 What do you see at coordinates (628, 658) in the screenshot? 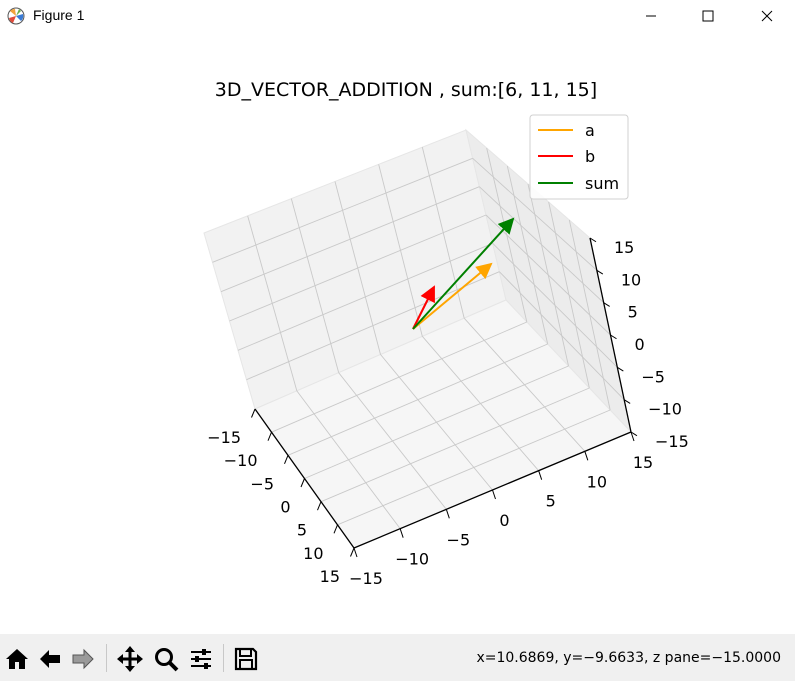
I see `cursor-coordinates: x=10.6869, y=−9.6633, z pane=−15.0000` at bounding box center [628, 658].